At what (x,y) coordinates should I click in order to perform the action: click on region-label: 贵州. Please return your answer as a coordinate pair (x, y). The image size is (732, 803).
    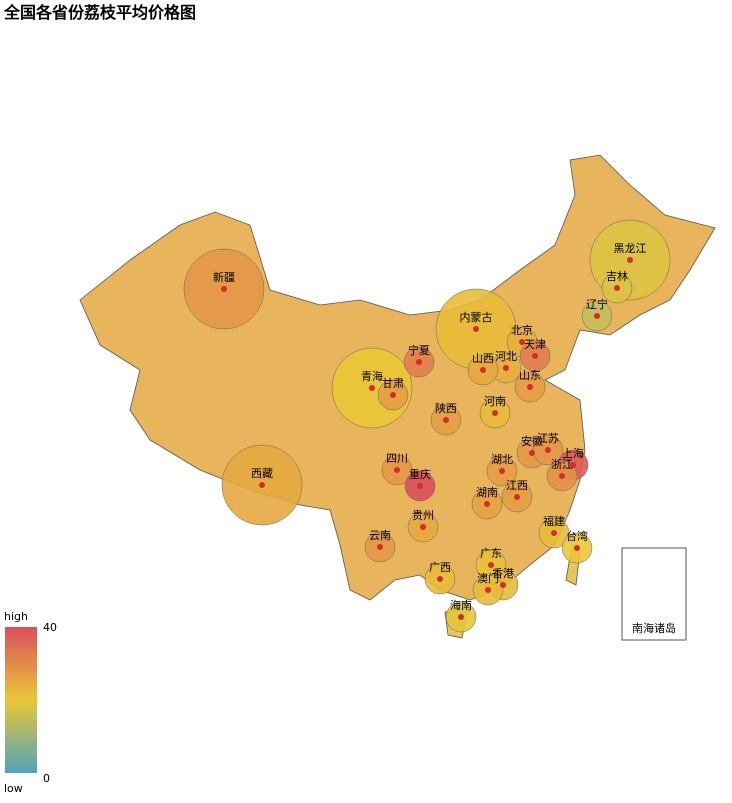
    Looking at the image, I should click on (423, 515).